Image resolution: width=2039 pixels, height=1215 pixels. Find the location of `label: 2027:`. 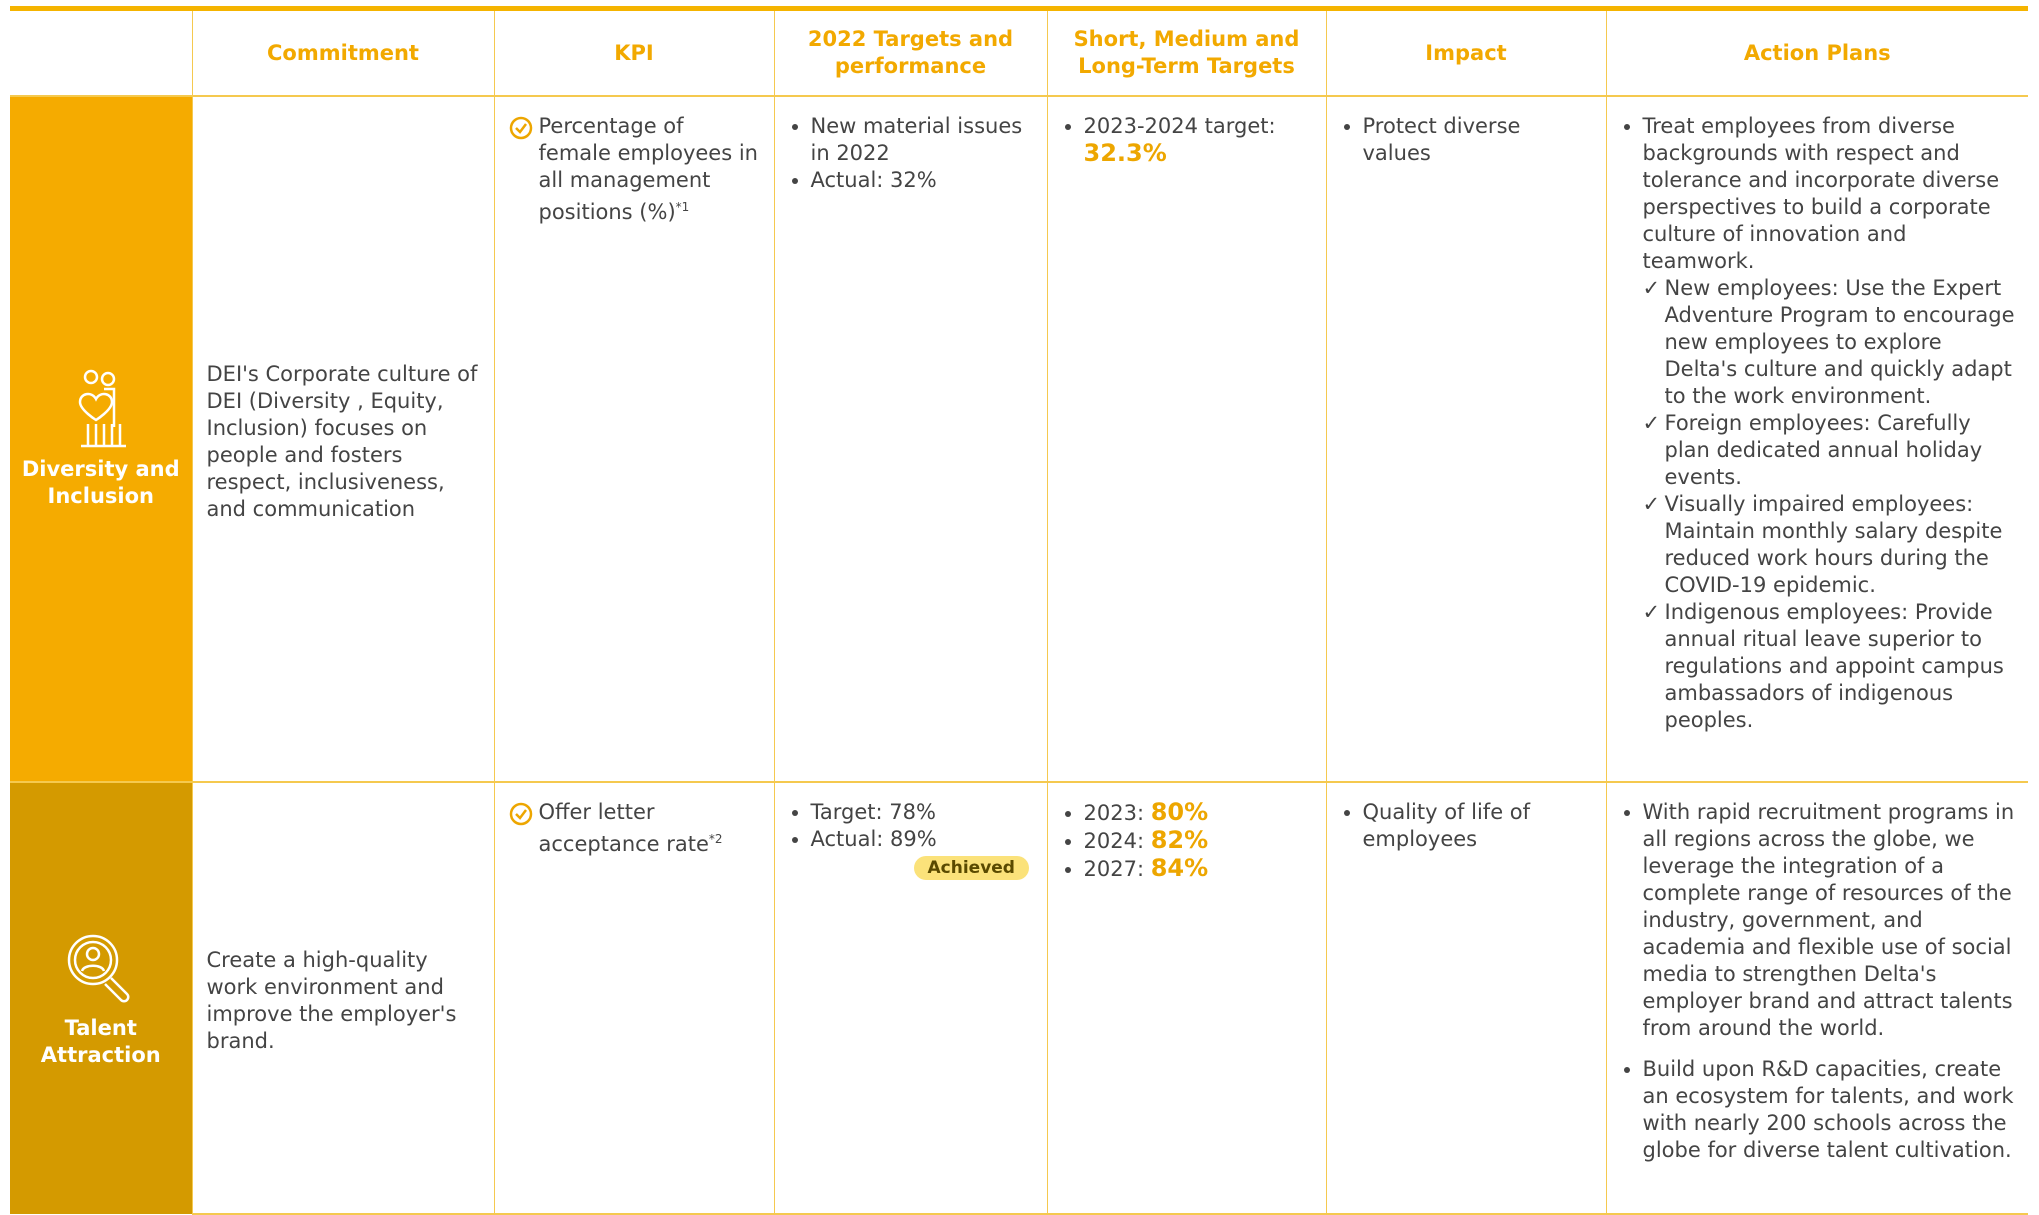

label: 2027: is located at coordinates (1114, 869).